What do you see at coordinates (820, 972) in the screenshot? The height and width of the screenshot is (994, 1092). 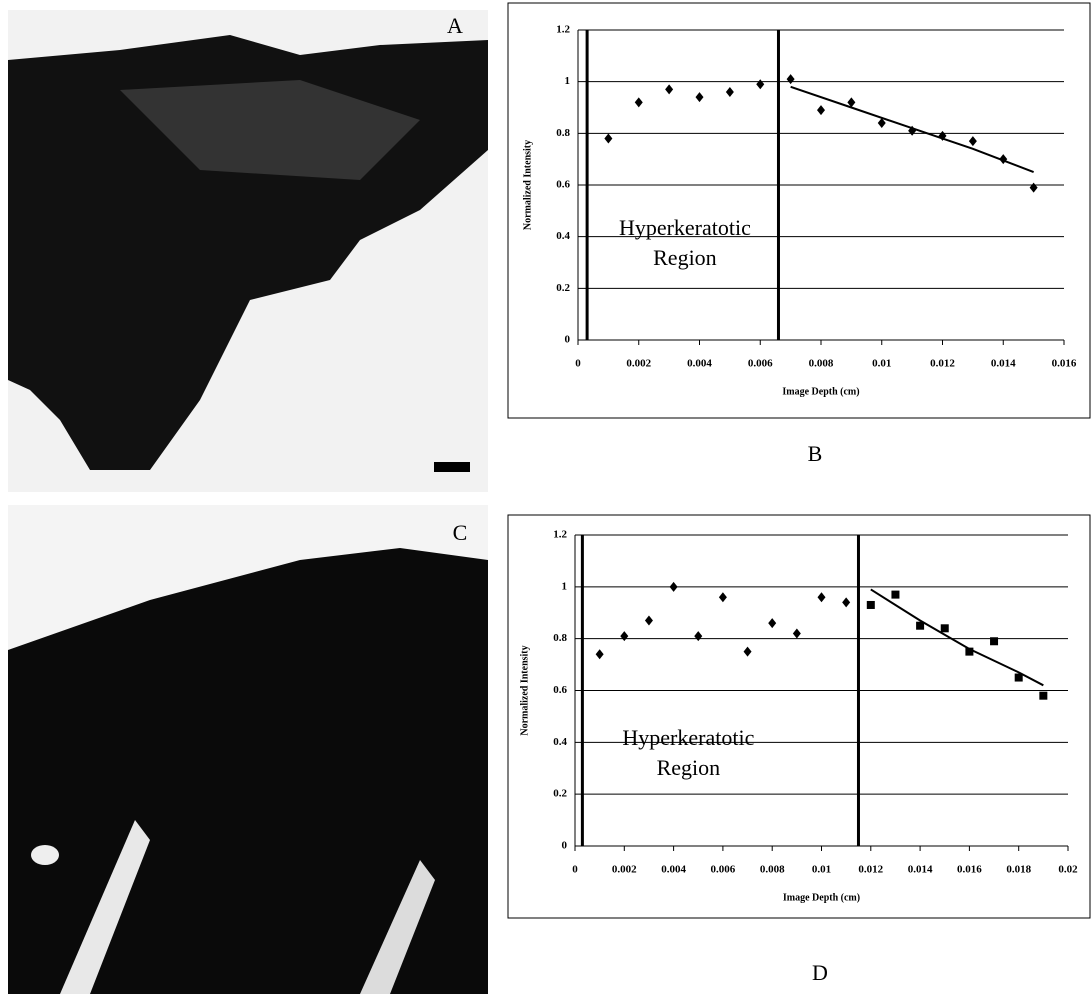 I see `panel-label: D` at bounding box center [820, 972].